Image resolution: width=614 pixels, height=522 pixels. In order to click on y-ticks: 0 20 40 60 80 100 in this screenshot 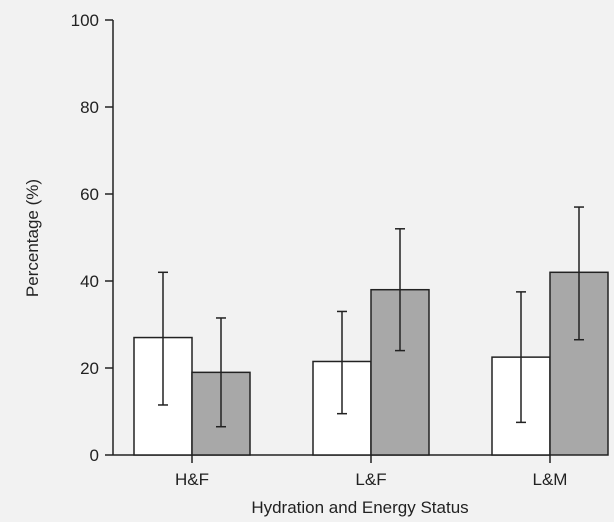, I will do `click(92, 238)`.